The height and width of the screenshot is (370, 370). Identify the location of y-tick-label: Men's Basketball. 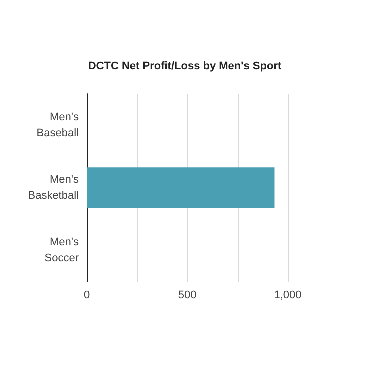
(54, 188).